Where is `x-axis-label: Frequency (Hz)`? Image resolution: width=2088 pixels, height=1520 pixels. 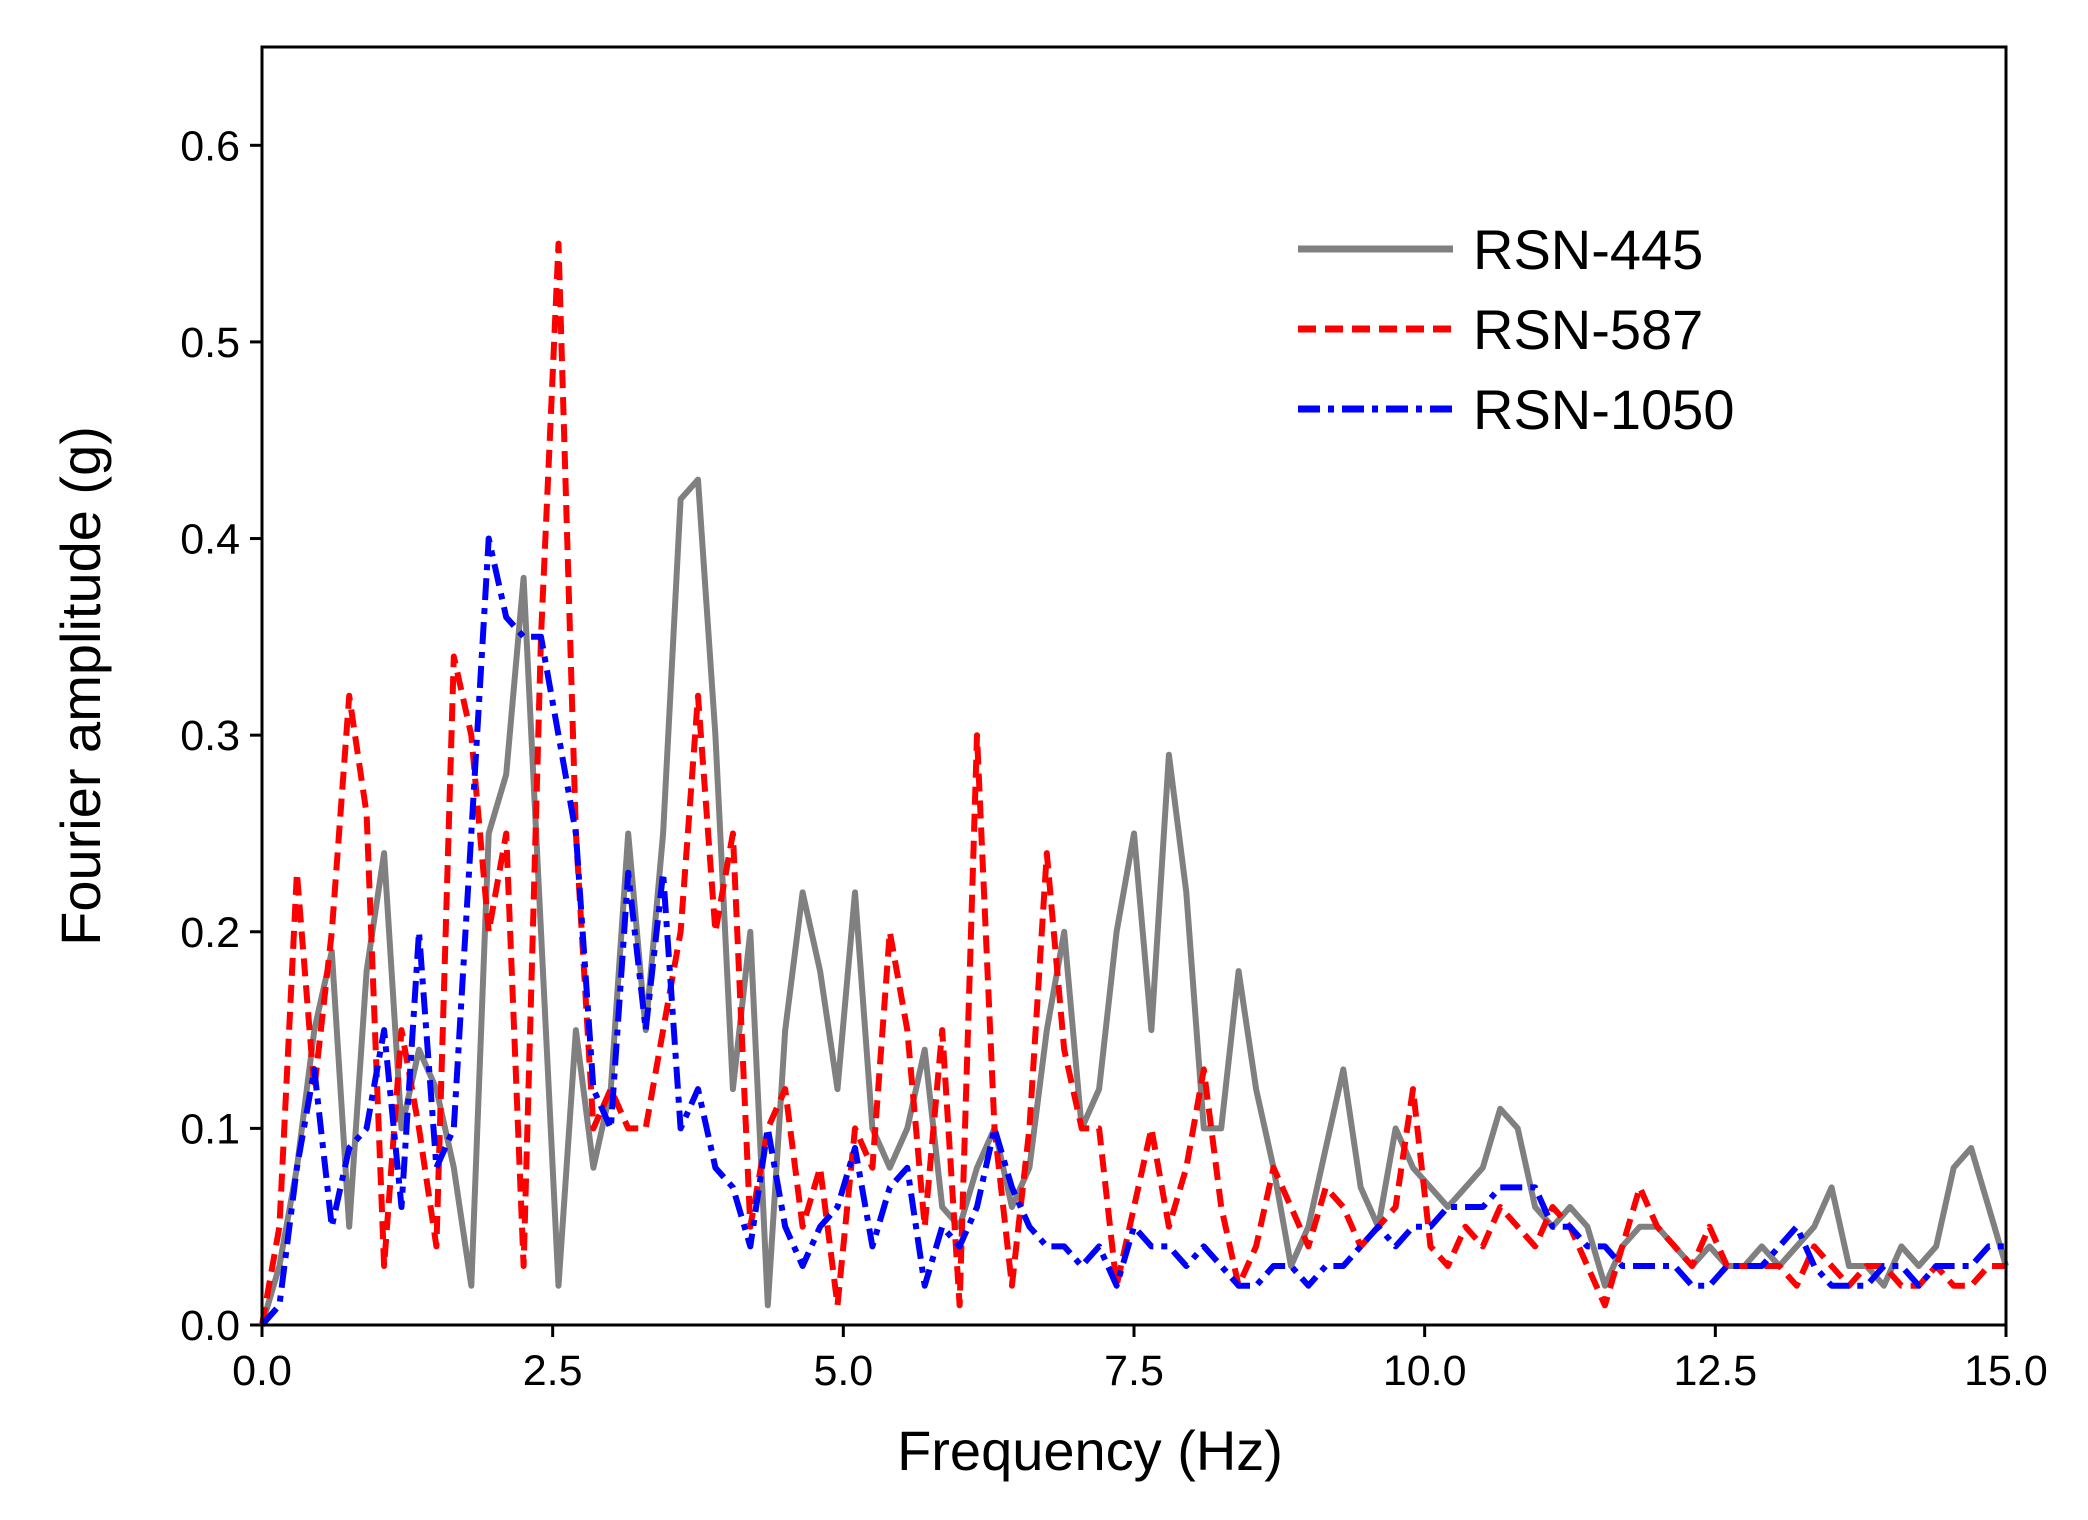
x-axis-label: Frequency (Hz) is located at coordinates (1090, 1450).